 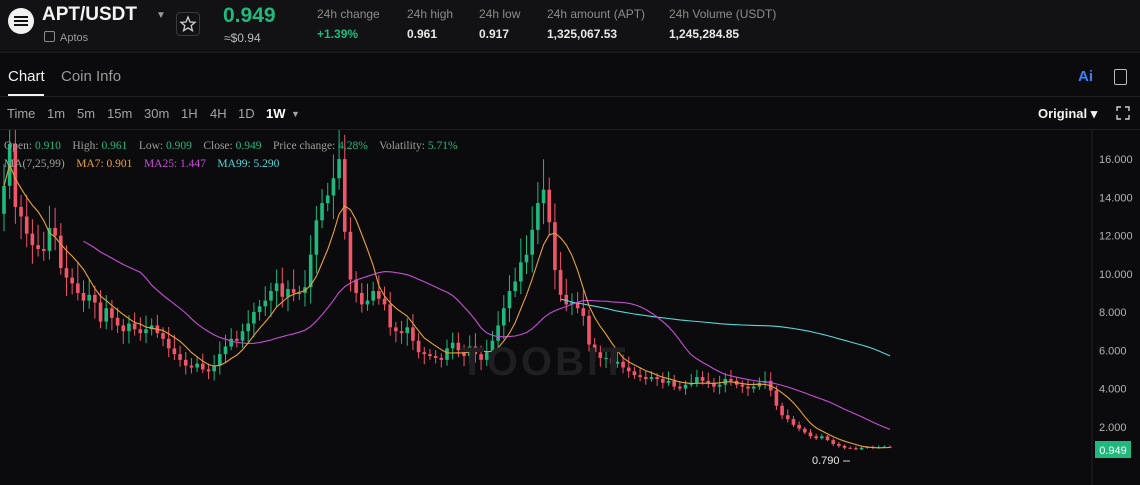 I want to click on interval-30m: 30m, so click(x=157, y=113).